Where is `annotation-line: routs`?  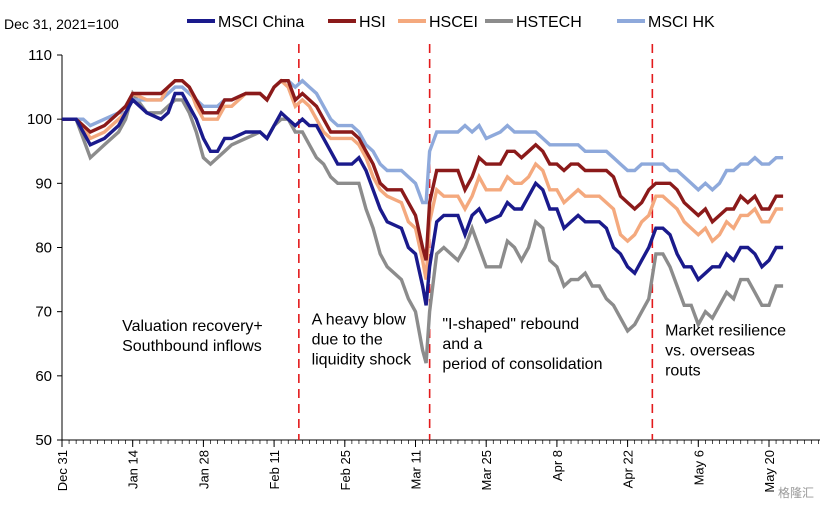
annotation-line: routs is located at coordinates (683, 370).